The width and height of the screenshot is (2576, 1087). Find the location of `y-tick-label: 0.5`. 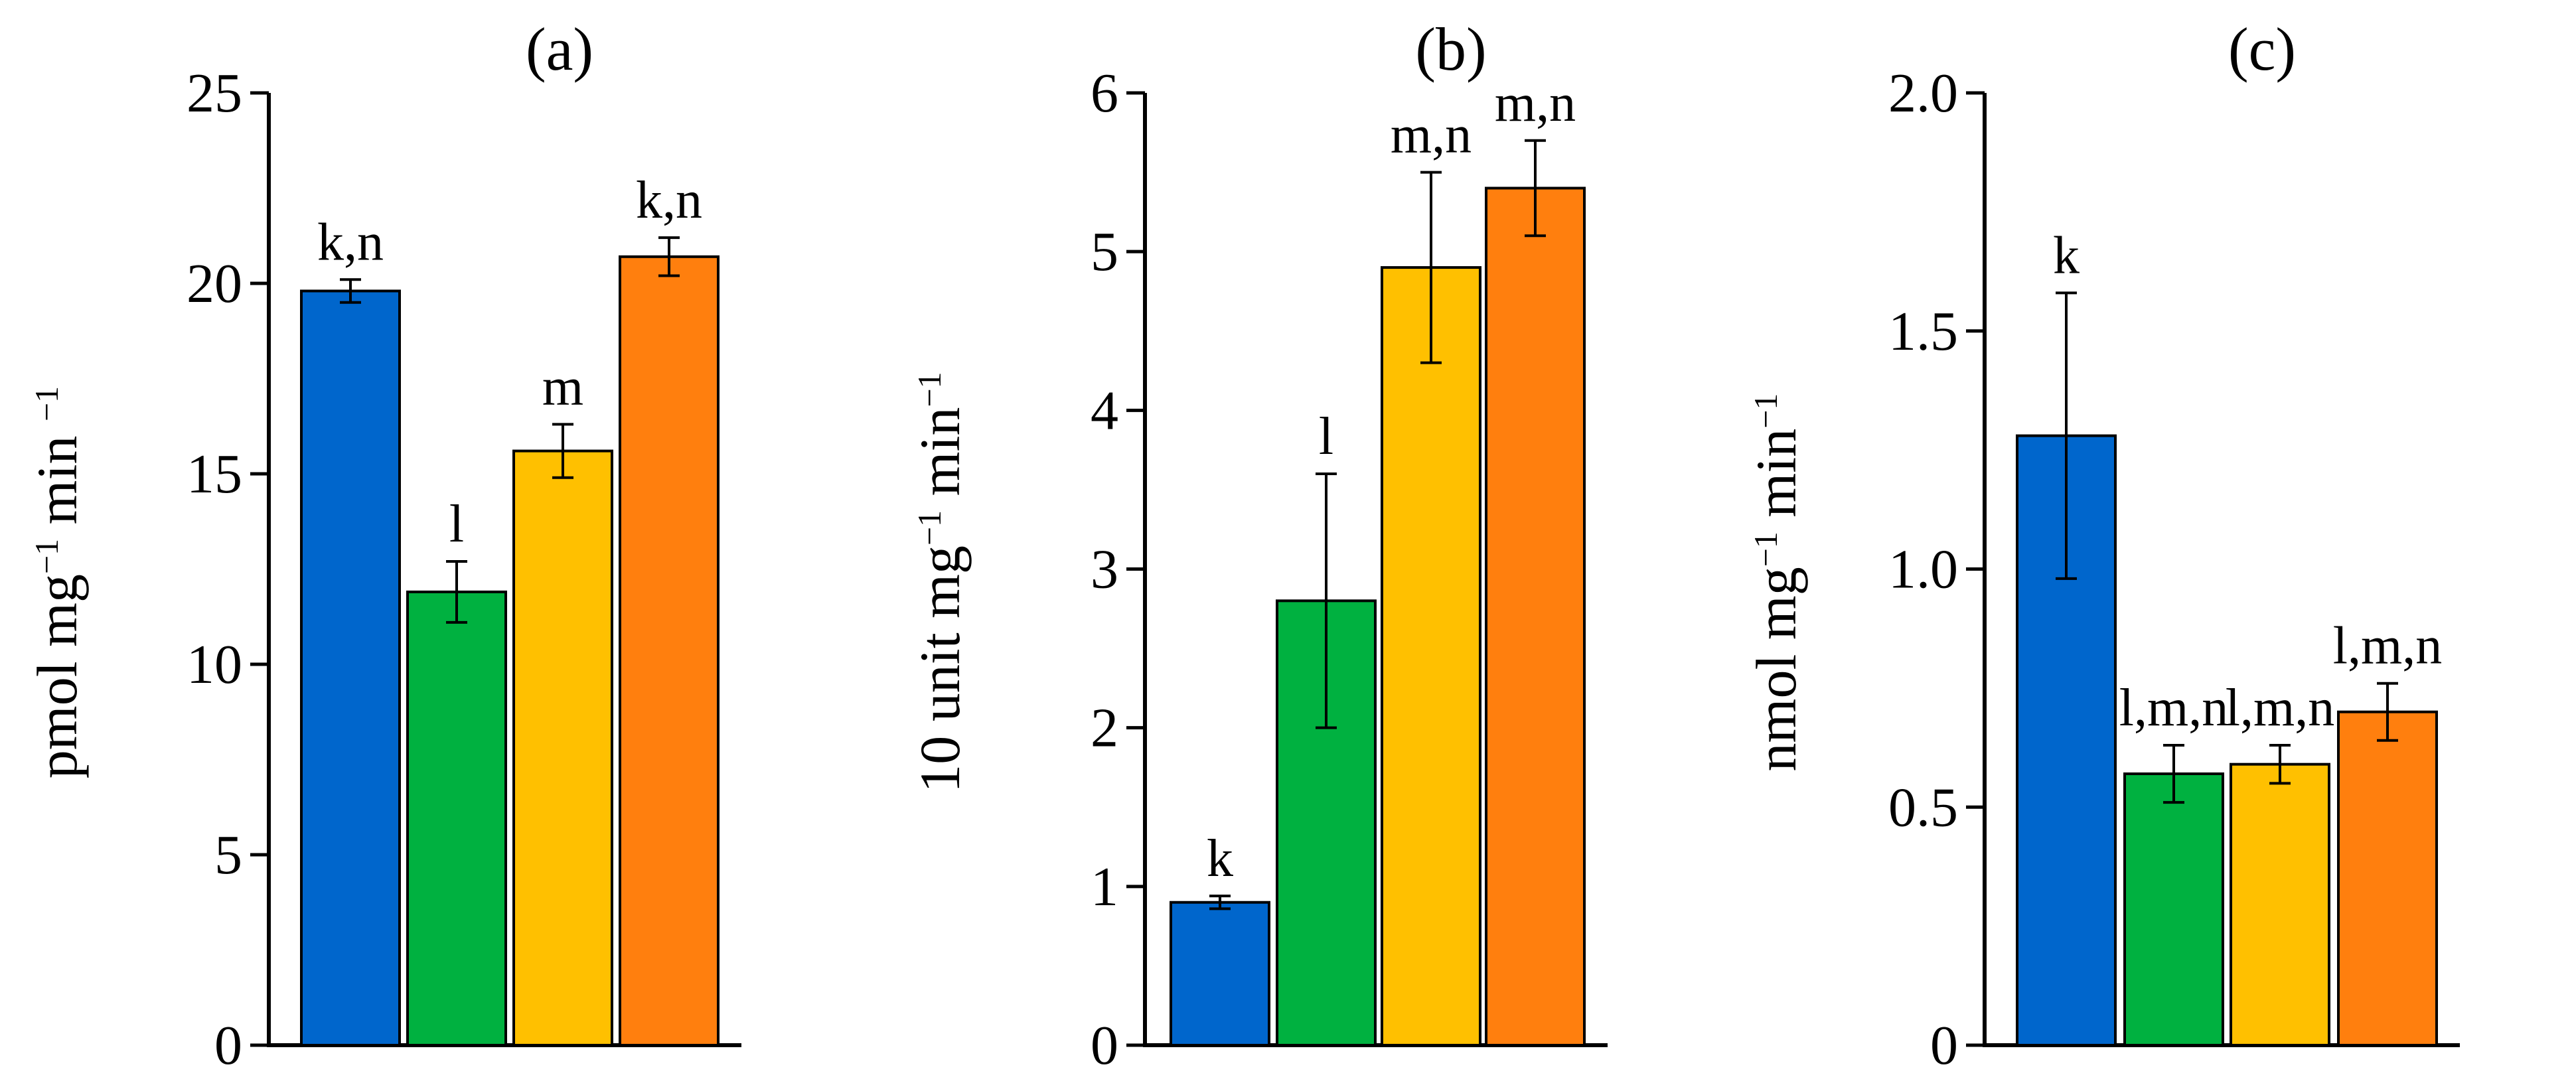

y-tick-label: 0.5 is located at coordinates (1923, 807).